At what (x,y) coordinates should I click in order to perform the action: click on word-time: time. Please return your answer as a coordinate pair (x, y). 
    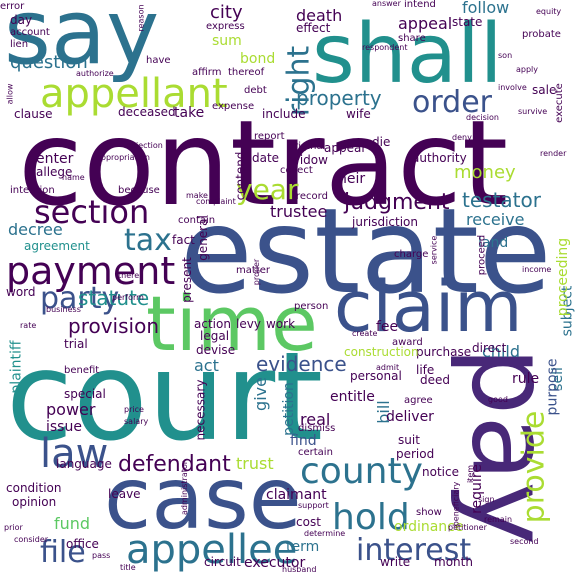
    Looking at the image, I should click on (232, 323).